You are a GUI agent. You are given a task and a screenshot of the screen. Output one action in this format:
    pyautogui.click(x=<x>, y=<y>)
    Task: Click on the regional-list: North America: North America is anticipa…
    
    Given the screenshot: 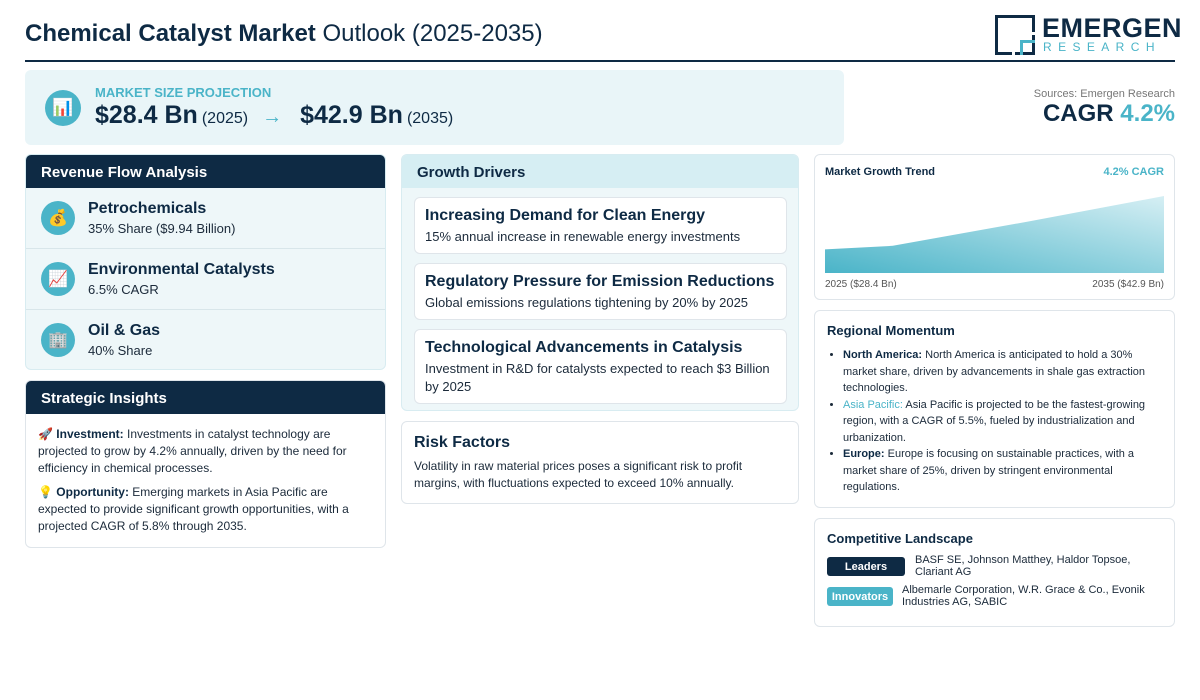 What is the action you would take?
    pyautogui.click(x=994, y=421)
    